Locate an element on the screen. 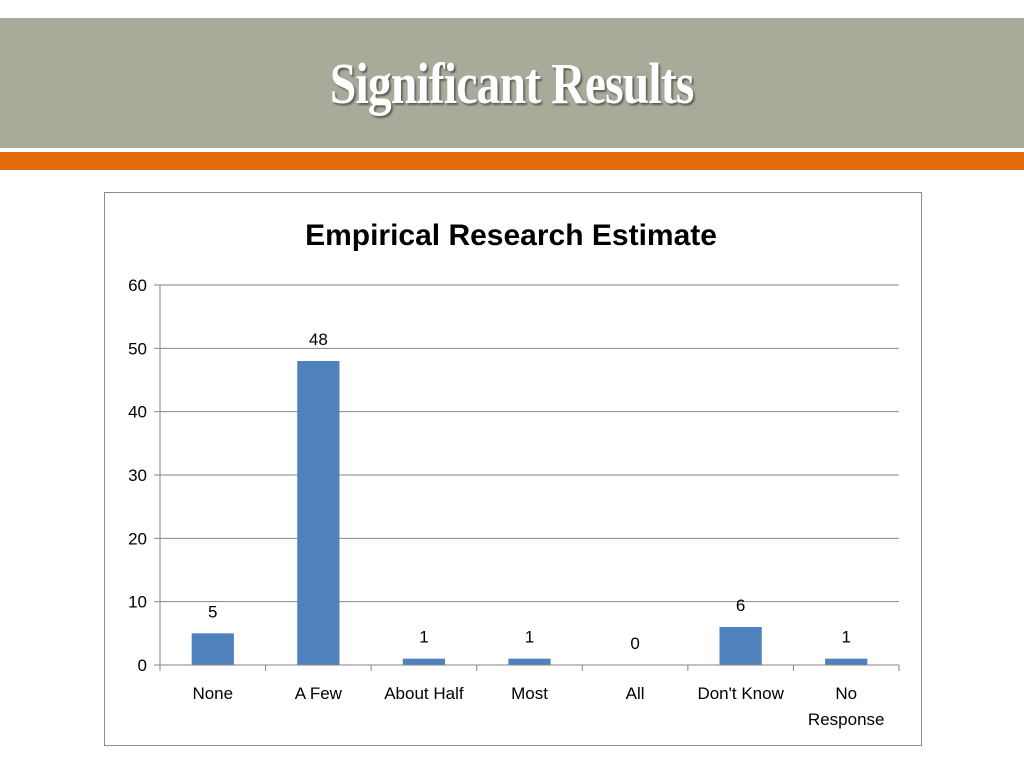 This screenshot has height=768, width=1024. x-tick-label-1: A Few is located at coordinates (319, 693).